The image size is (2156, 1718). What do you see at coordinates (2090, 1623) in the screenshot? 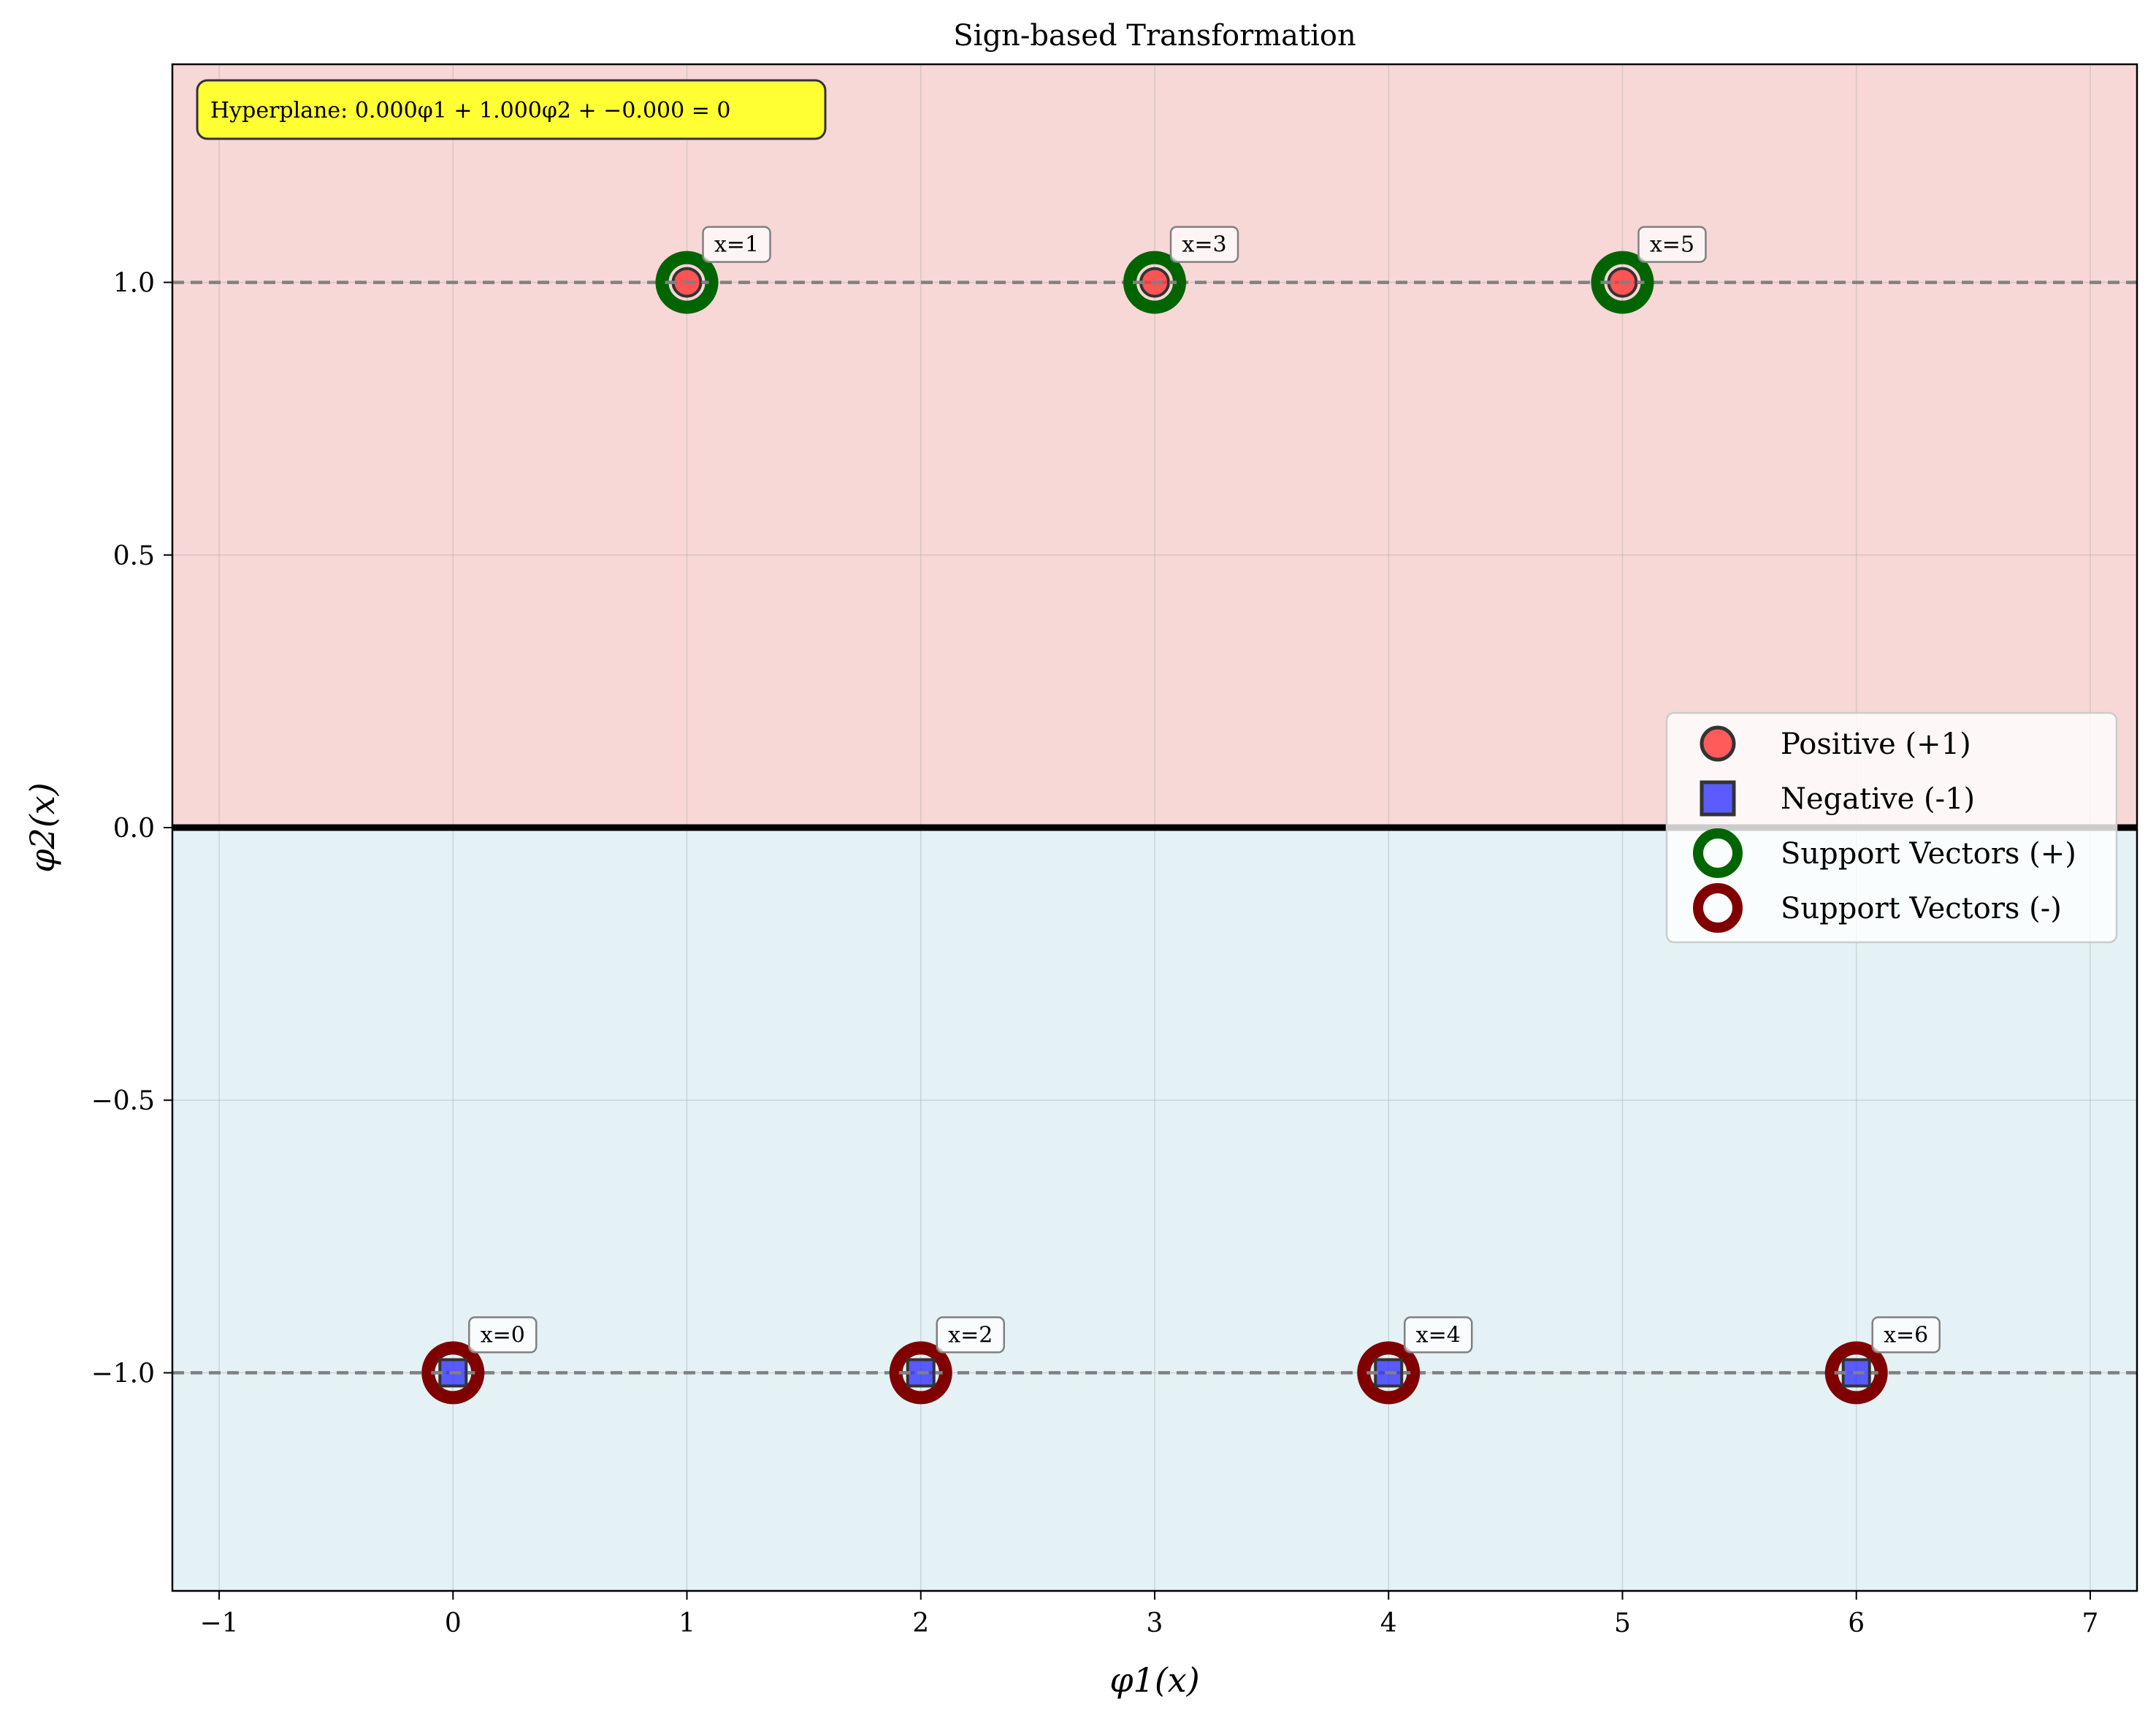
I see `x-tick-label: 7` at bounding box center [2090, 1623].